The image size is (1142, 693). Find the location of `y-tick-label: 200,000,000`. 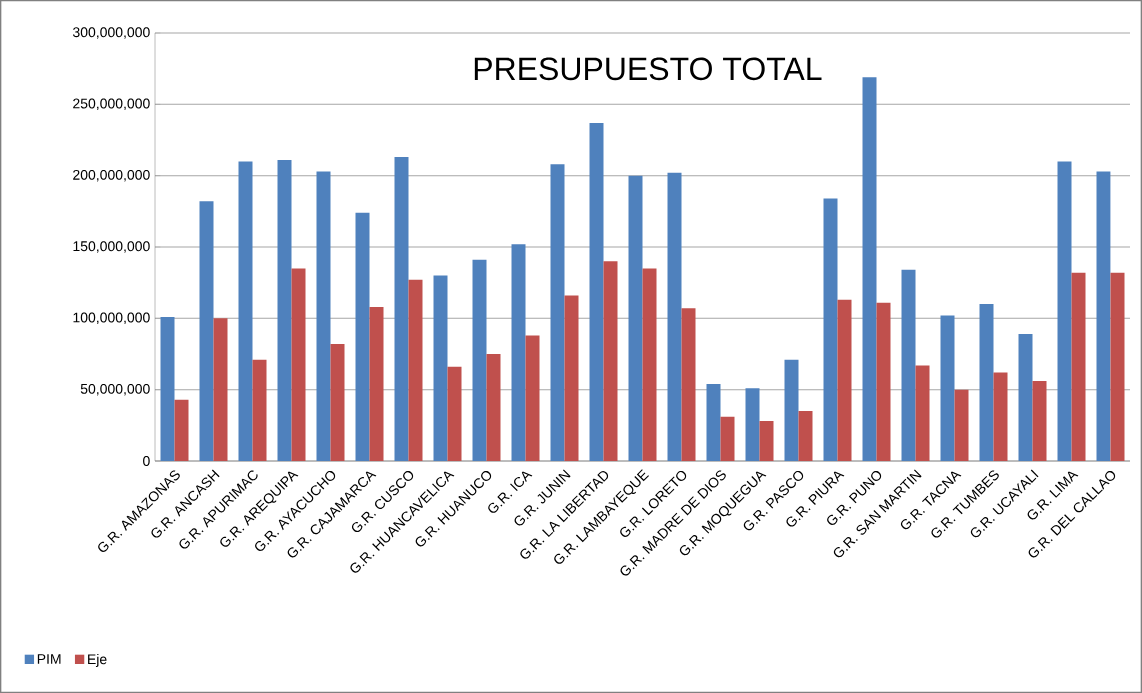

y-tick-label: 200,000,000 is located at coordinates (111, 175).